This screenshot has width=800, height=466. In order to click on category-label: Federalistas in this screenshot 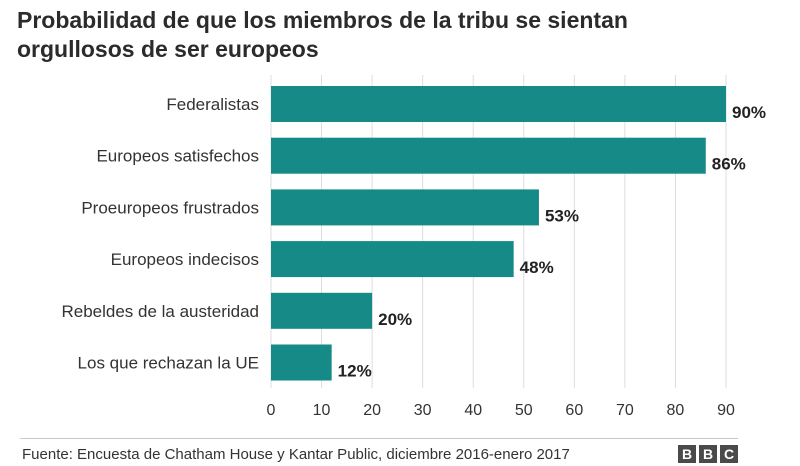, I will do `click(212, 104)`.